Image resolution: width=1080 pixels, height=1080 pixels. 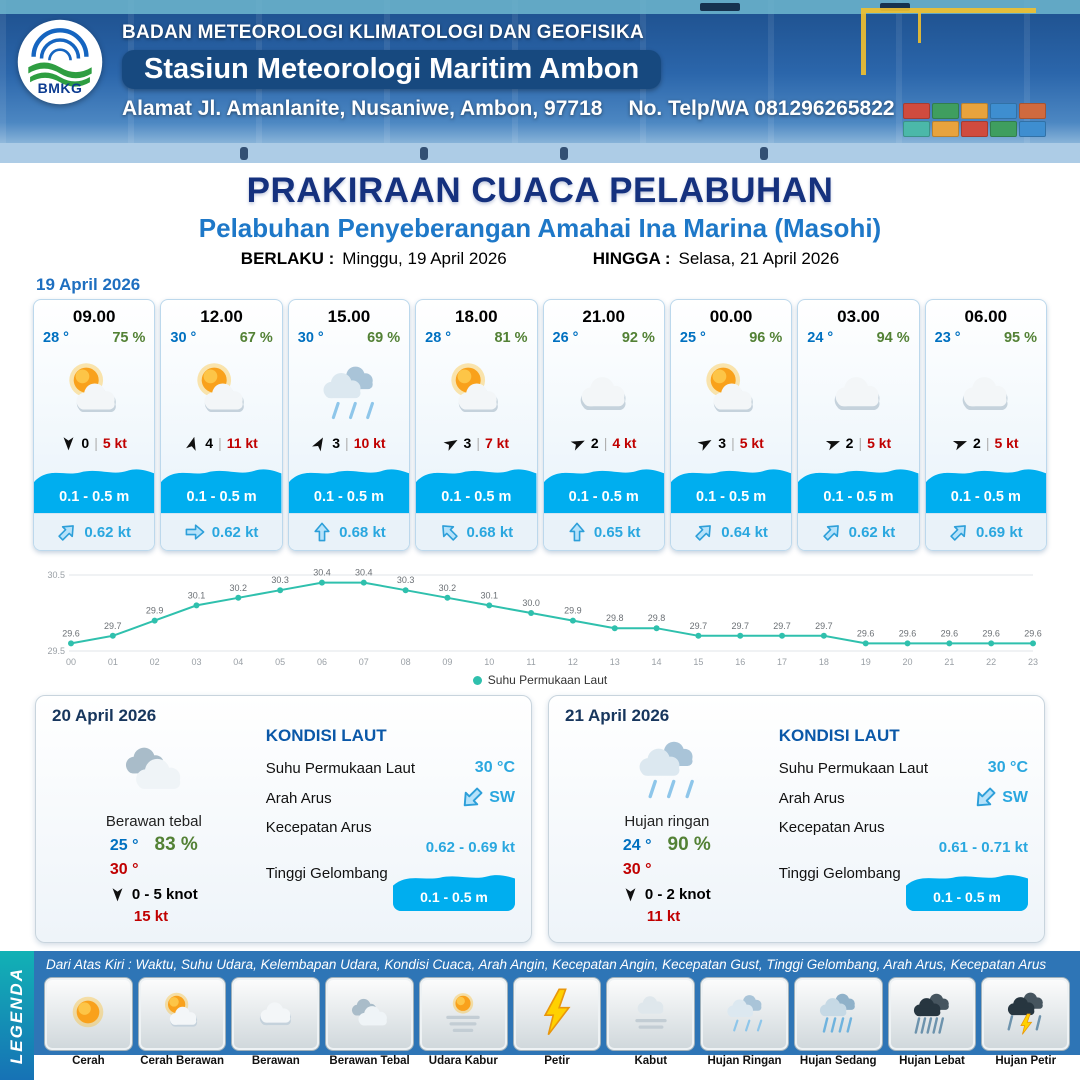 I want to click on daily-condition: Hujan ringan, so click(x=667, y=821).